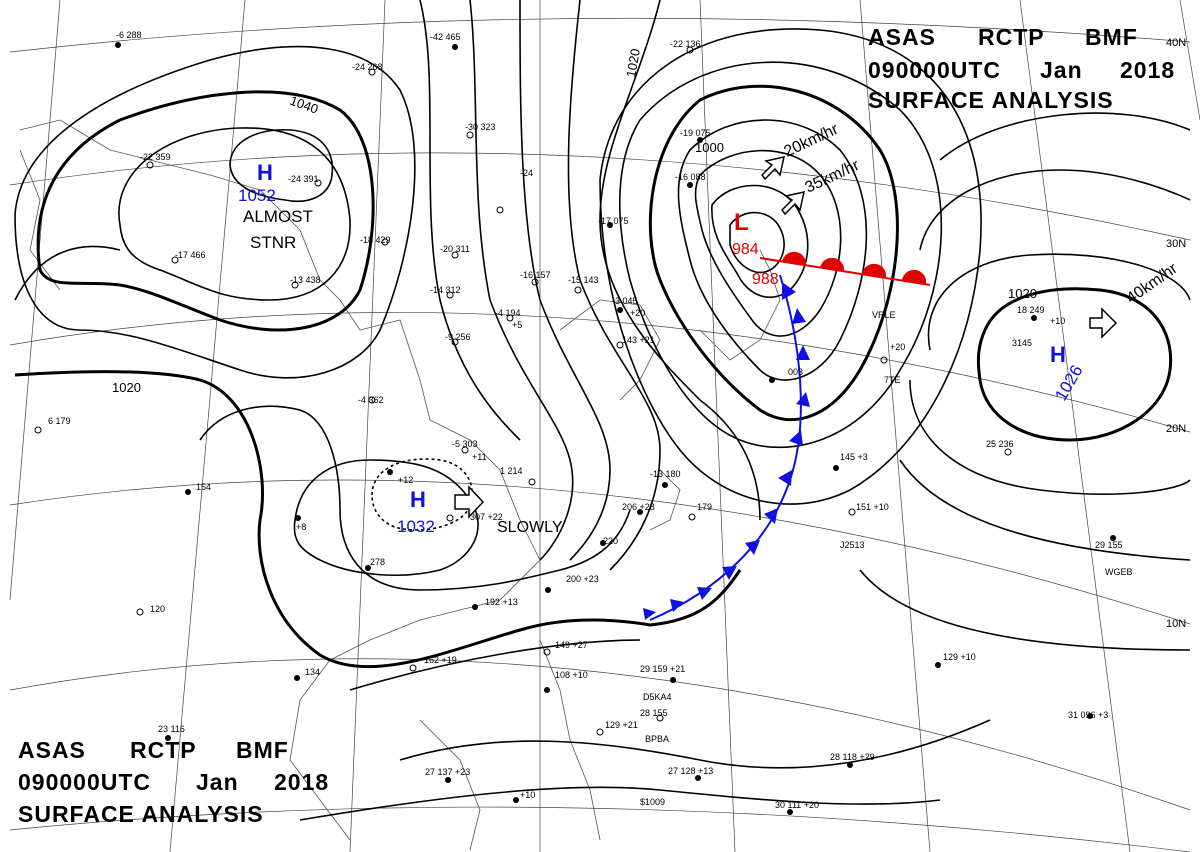 This screenshot has height=852, width=1200. I want to click on lat-label-10n: 10N, so click(1176, 624).